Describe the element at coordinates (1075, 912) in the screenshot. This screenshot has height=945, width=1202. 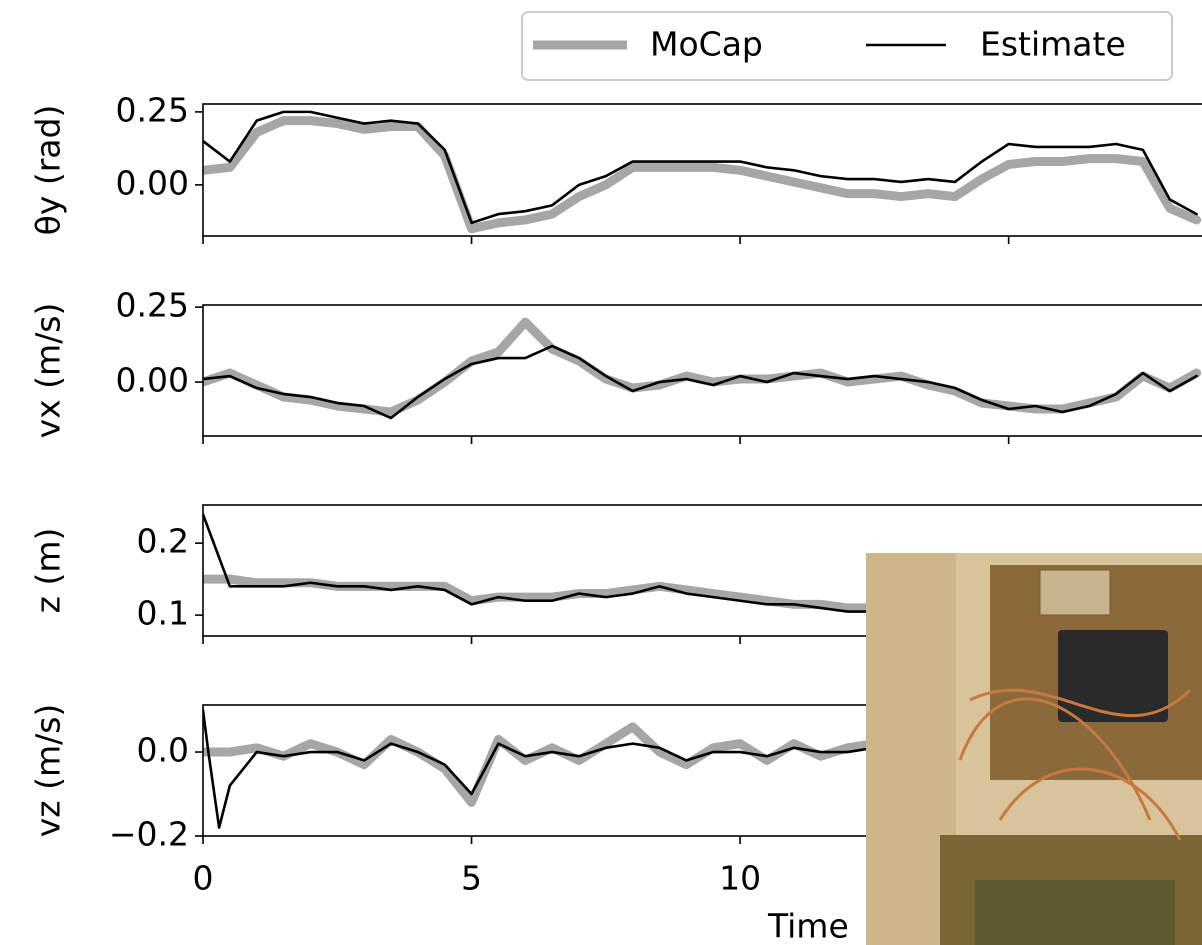
I see `pad` at that location.